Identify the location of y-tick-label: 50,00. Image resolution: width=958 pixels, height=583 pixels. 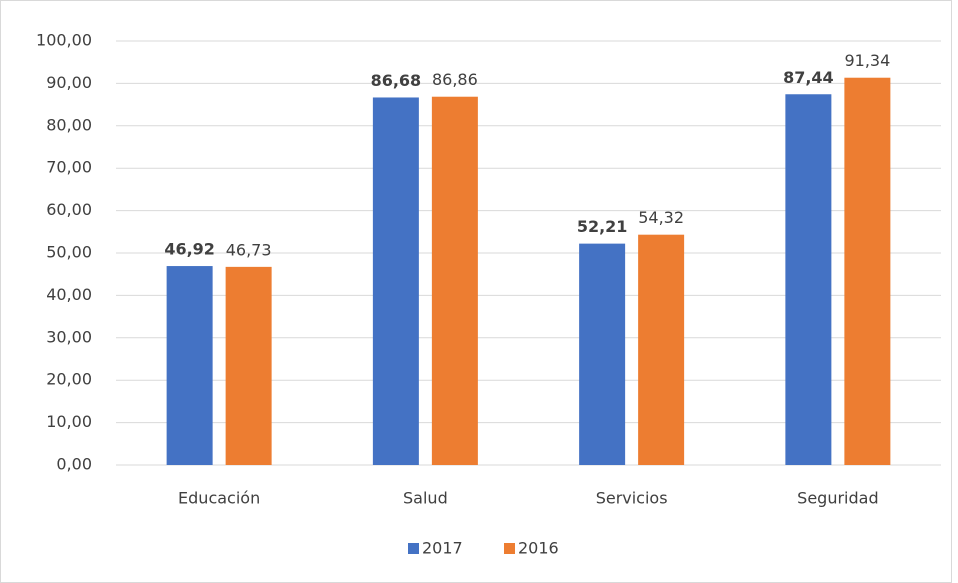
(69, 252).